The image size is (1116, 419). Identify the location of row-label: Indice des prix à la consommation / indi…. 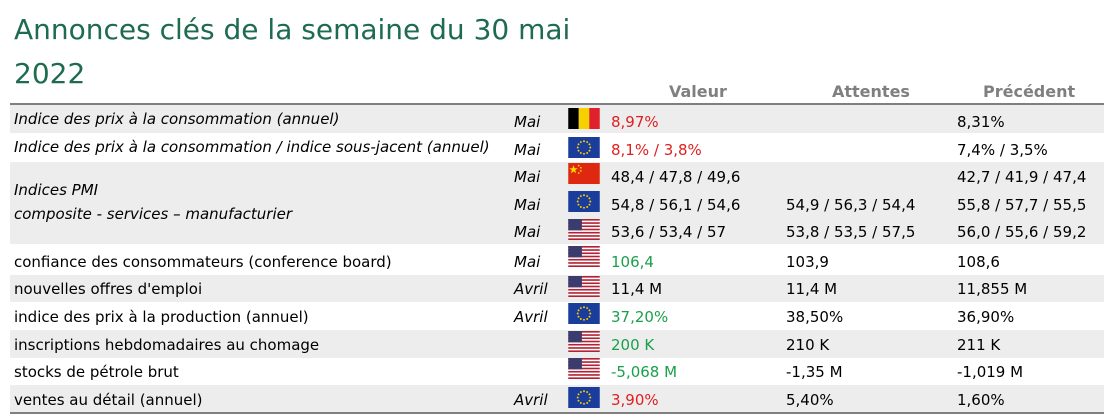
(252, 147).